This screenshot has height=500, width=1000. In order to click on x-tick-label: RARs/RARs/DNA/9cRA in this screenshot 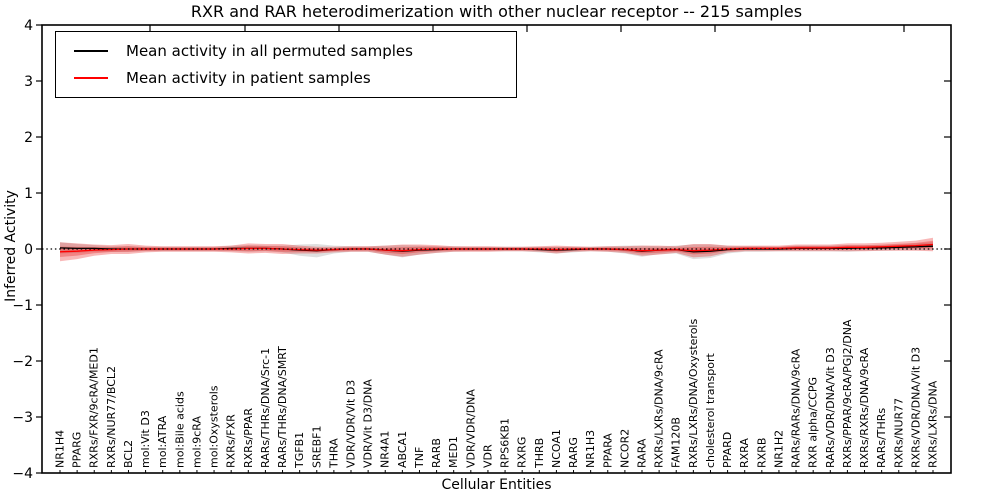, I will do `click(796, 408)`.